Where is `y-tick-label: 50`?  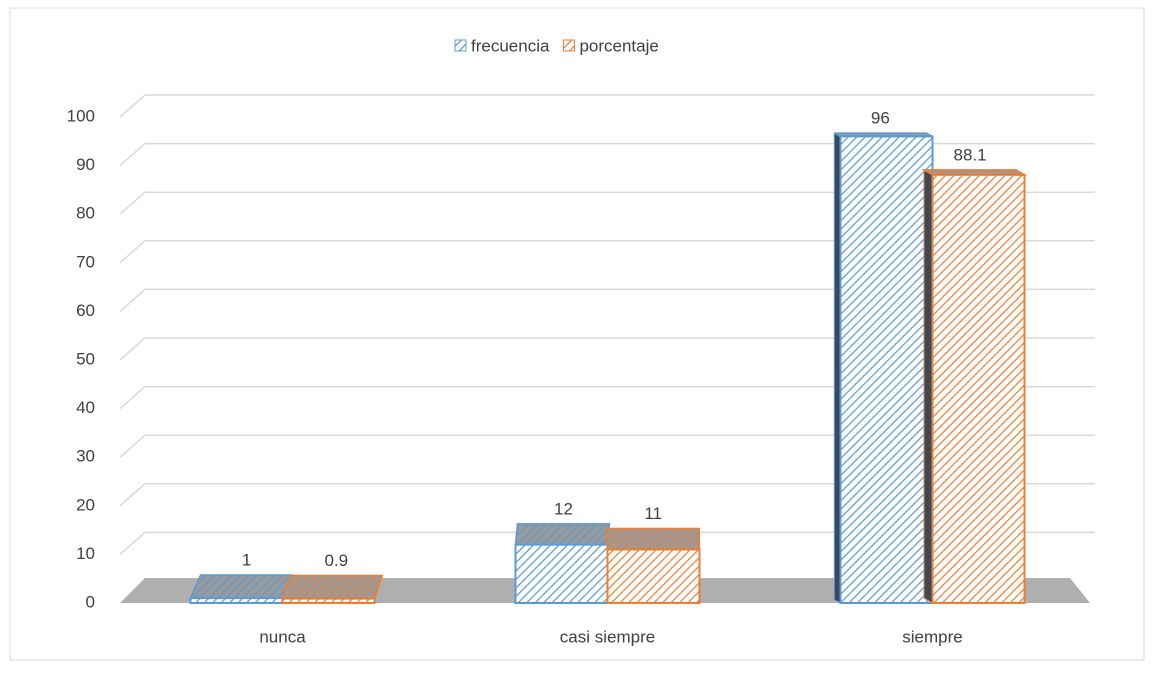 y-tick-label: 50 is located at coordinates (85, 358).